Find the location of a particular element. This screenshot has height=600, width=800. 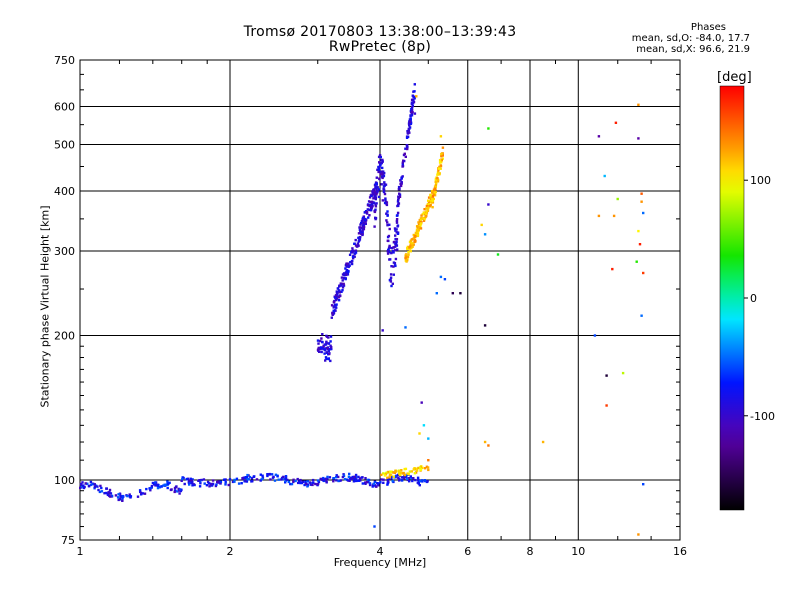

y-tick-label: 600 is located at coordinates (64, 107).